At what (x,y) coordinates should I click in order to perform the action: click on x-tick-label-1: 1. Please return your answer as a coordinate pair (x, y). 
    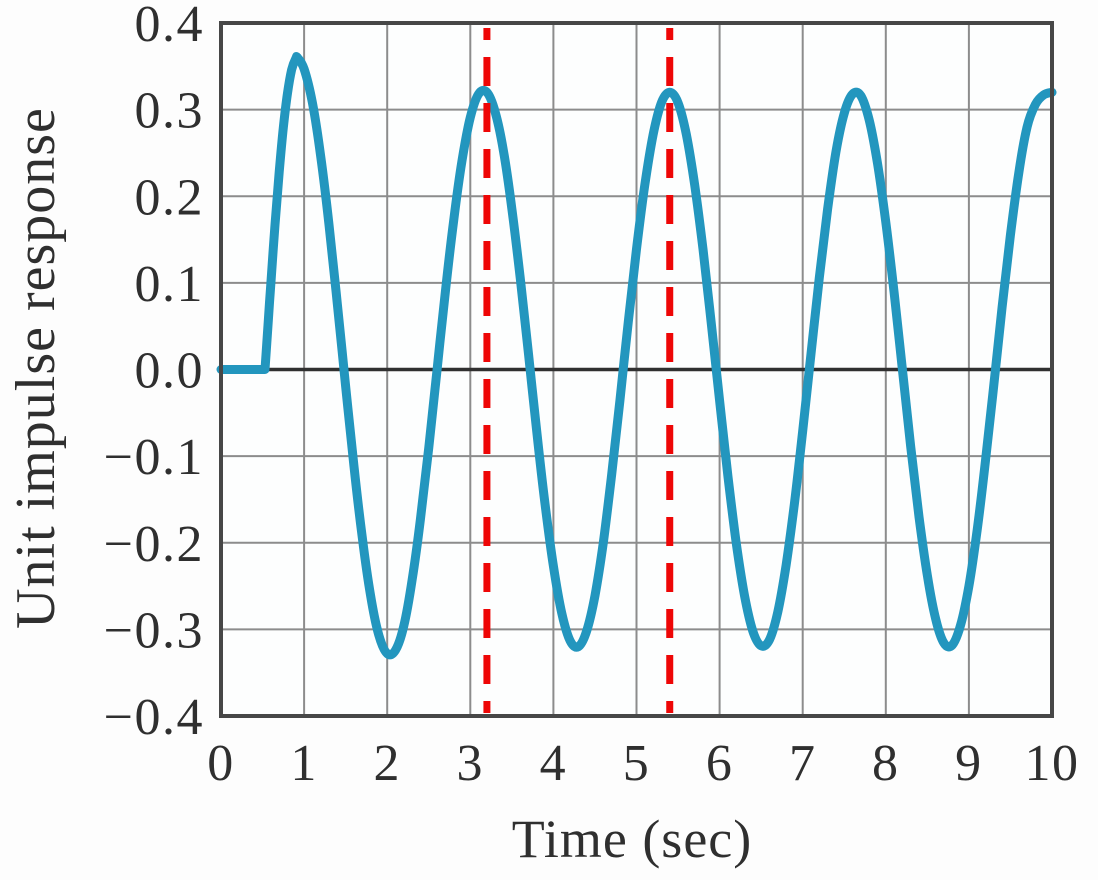
    Looking at the image, I should click on (304, 763).